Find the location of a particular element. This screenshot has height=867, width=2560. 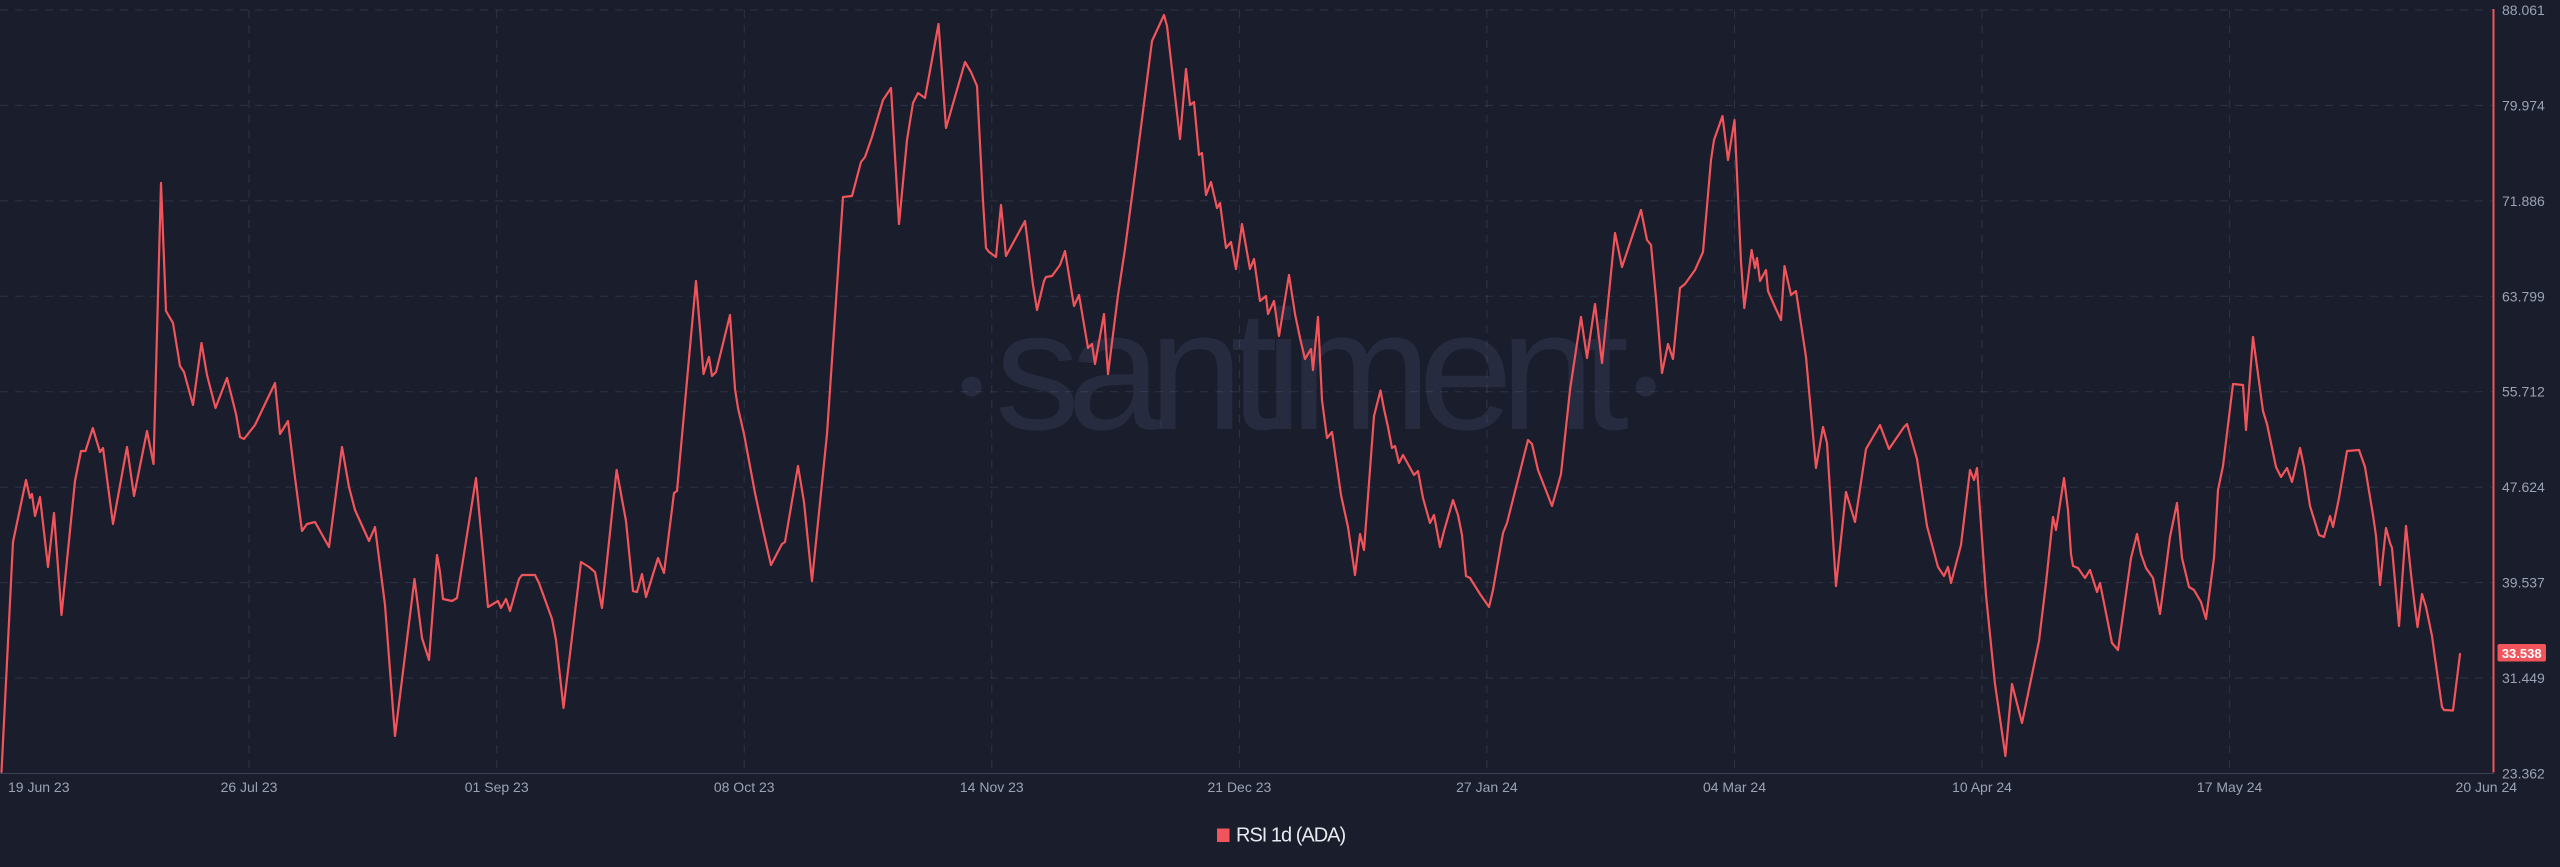

svg-text: 08 Oct 23 is located at coordinates (744, 787).